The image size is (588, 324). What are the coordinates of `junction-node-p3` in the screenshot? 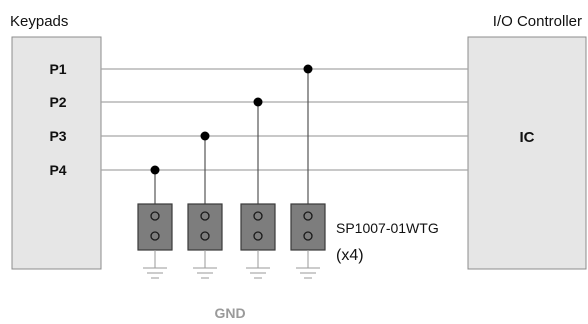 It's located at (205, 136).